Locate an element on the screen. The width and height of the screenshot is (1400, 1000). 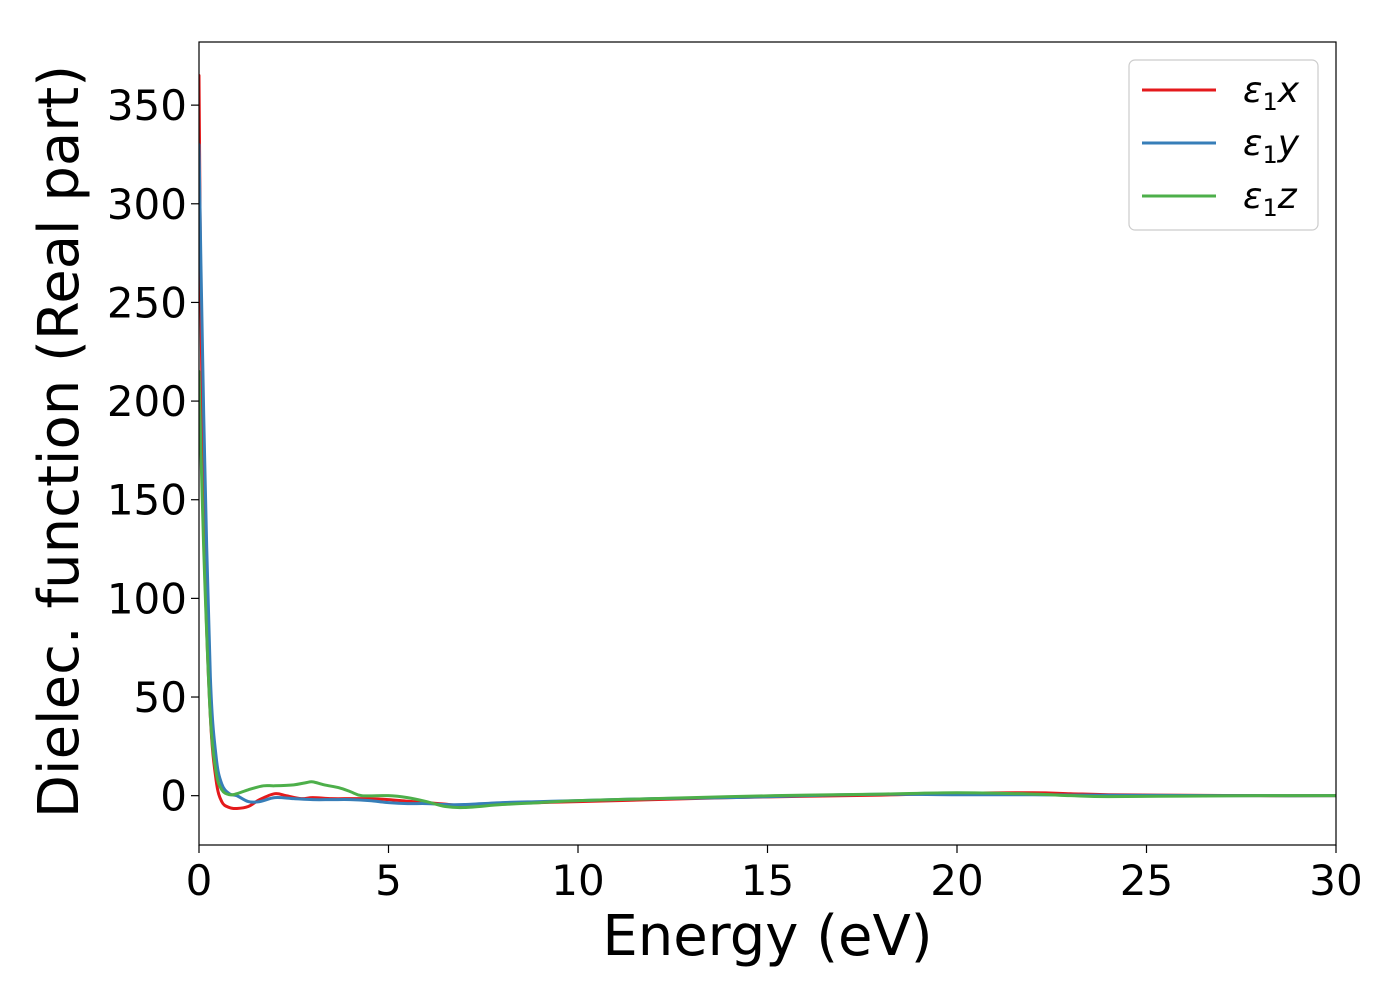
x-tick-label: 30 is located at coordinates (1335, 880).